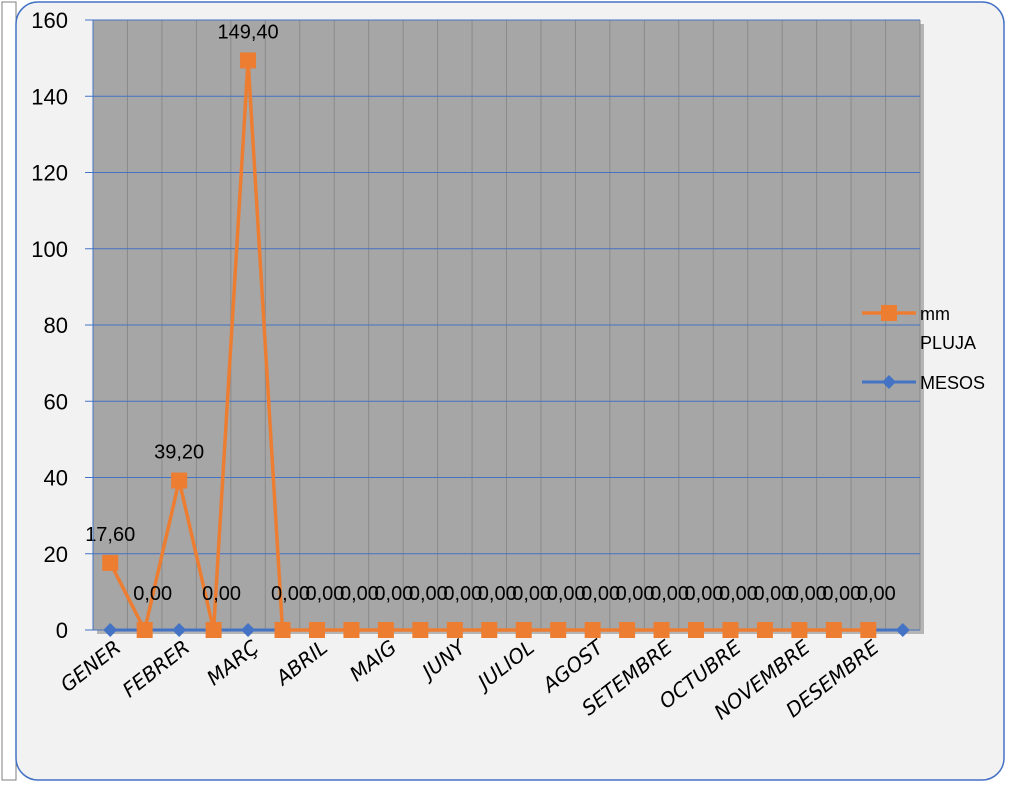  Describe the element at coordinates (948, 343) in the screenshot. I see `legend-label-mm-pluja-line2: PLUJA` at that location.